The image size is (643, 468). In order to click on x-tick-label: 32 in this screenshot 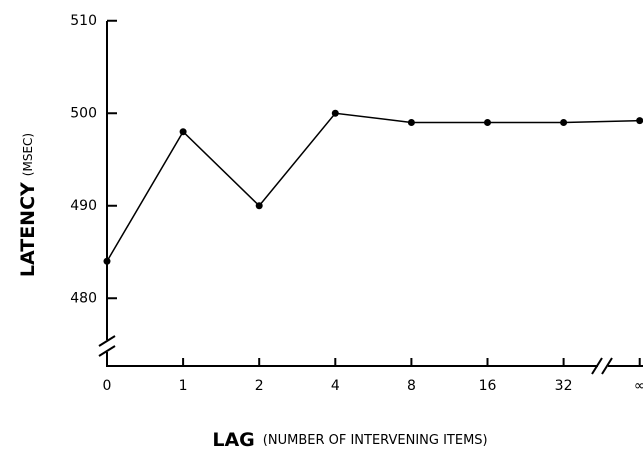, I will do `click(564, 386)`.